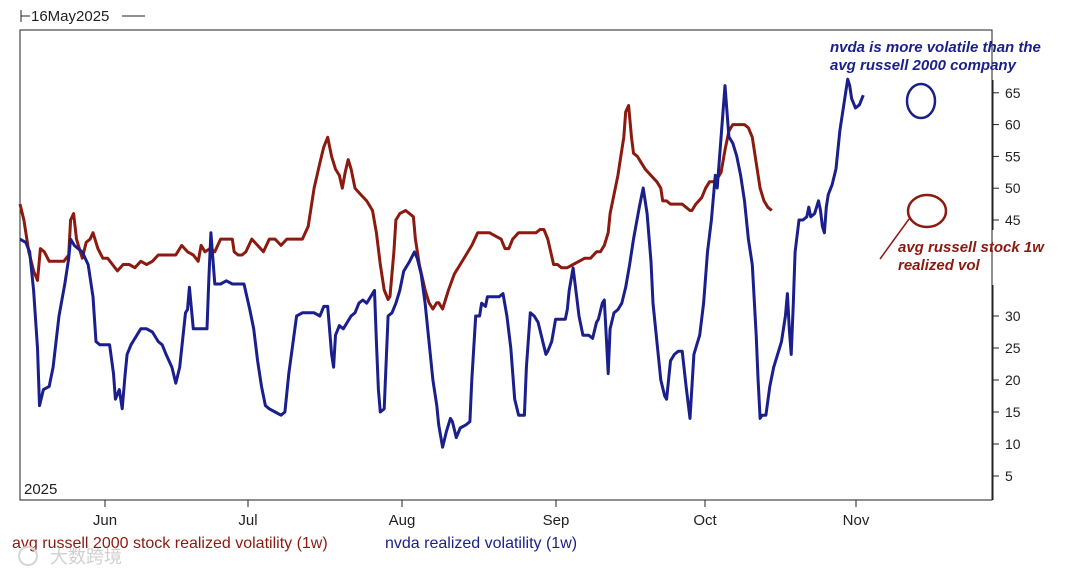 This screenshot has height=578, width=1080. I want to click on lower-y-tick-label-5: 5, so click(1009, 476).